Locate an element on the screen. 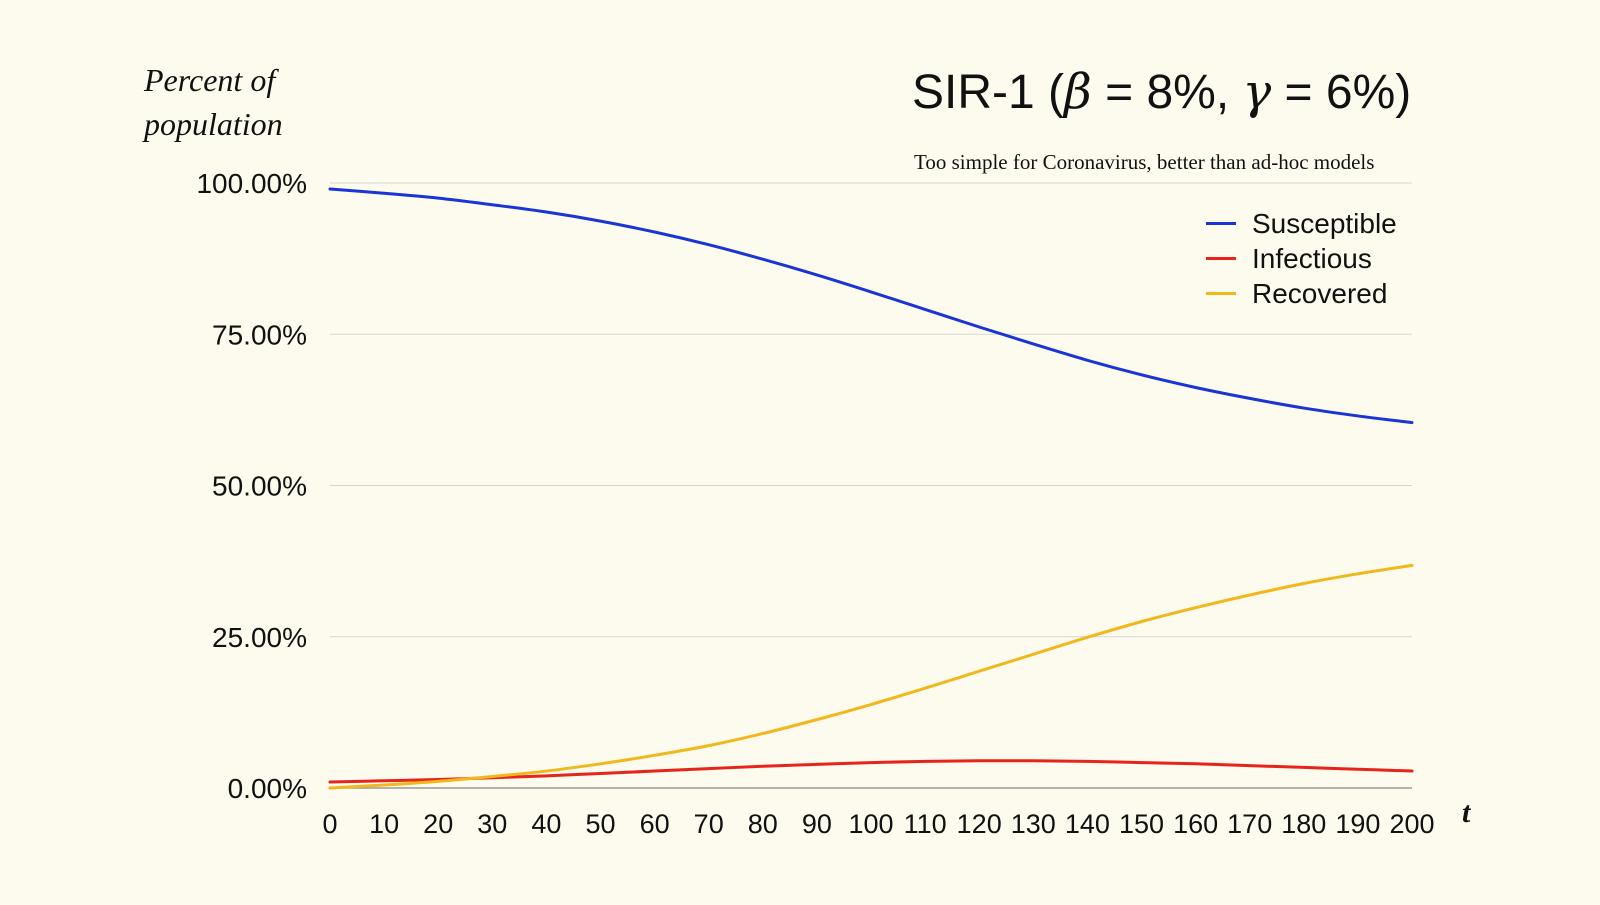  beta-symbol: β is located at coordinates (1078, 92).